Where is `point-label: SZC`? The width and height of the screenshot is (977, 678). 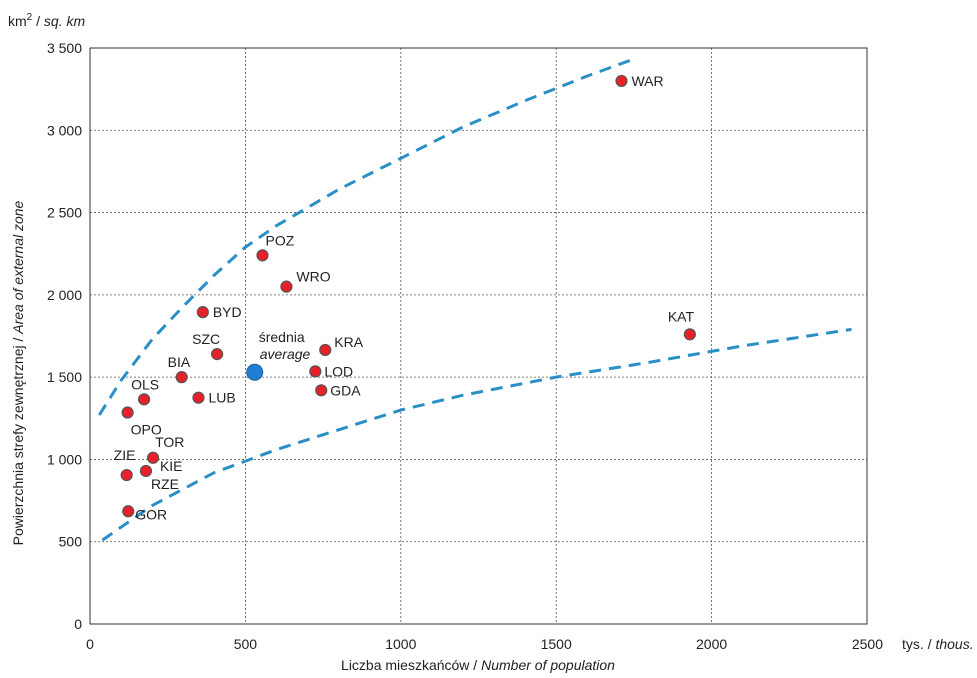
point-label: SZC is located at coordinates (206, 339).